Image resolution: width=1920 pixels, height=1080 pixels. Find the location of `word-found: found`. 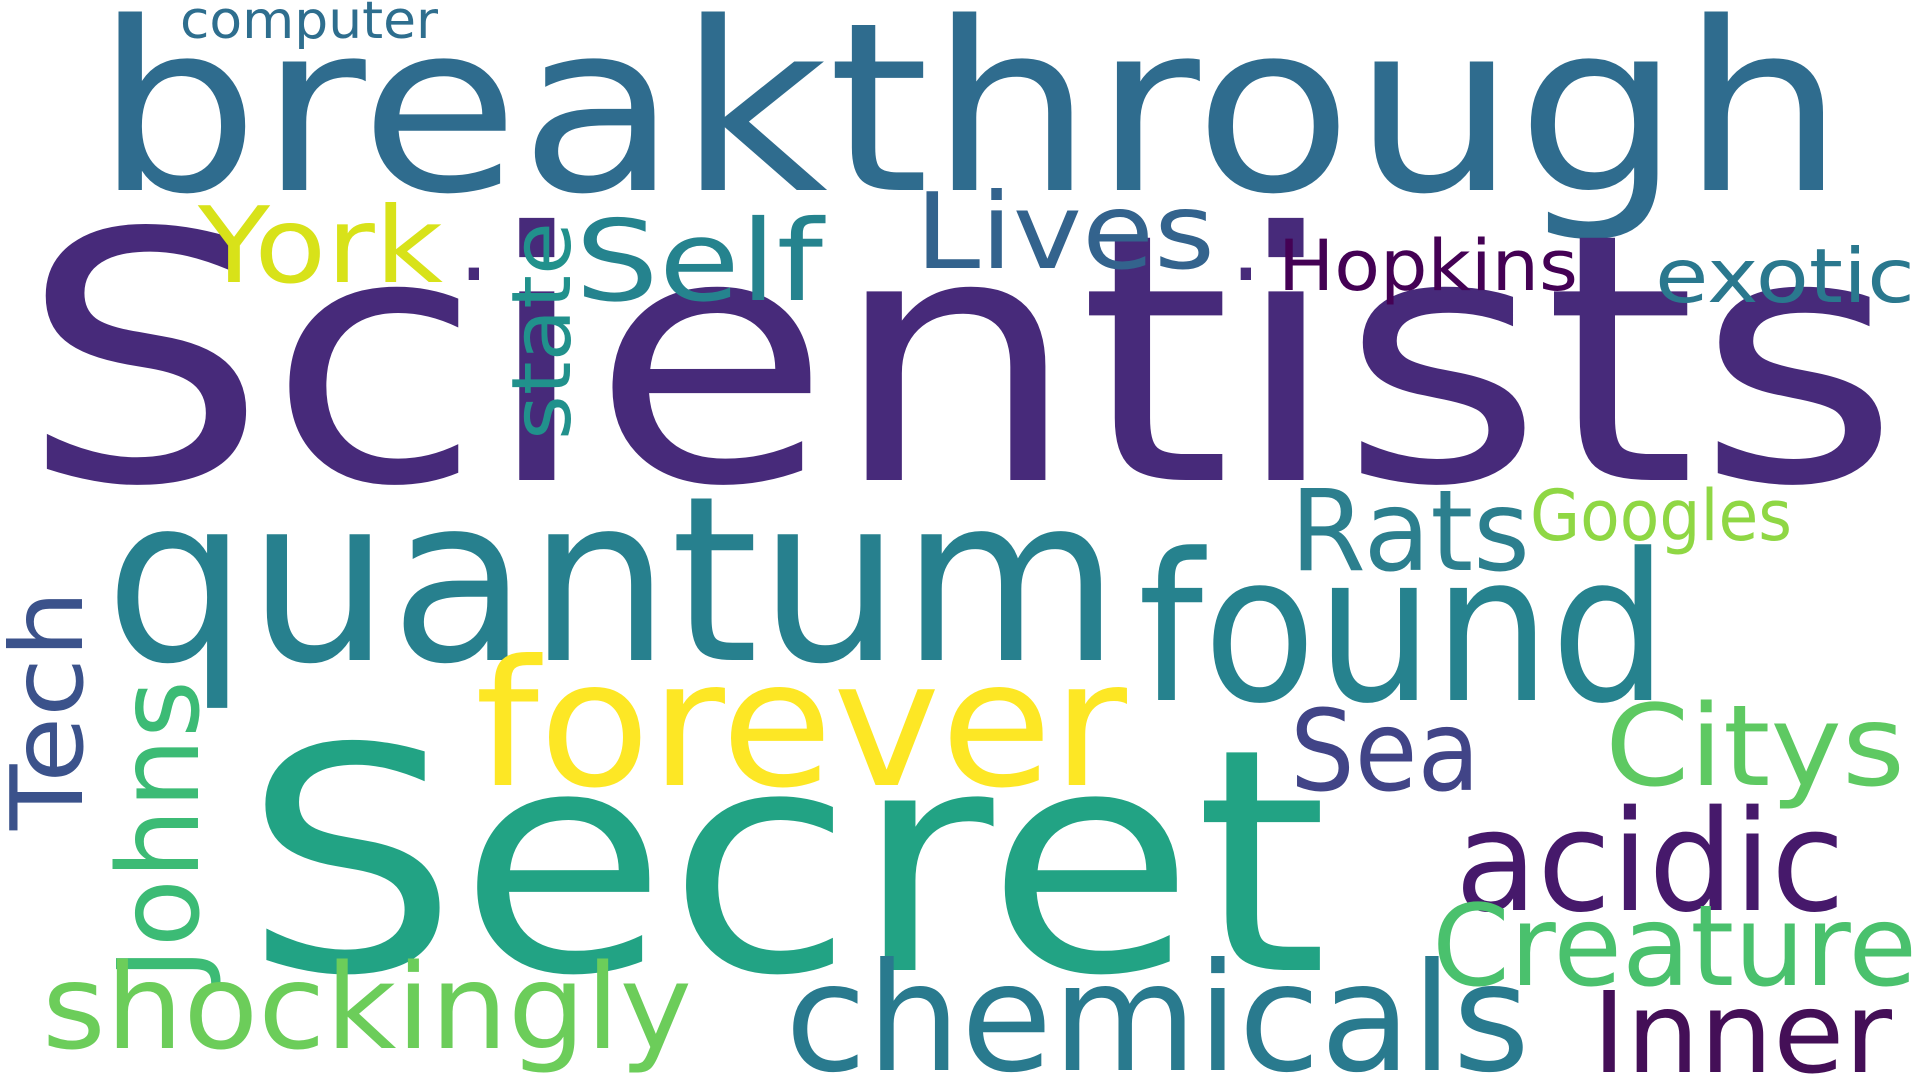

word-found: found is located at coordinates (1403, 630).